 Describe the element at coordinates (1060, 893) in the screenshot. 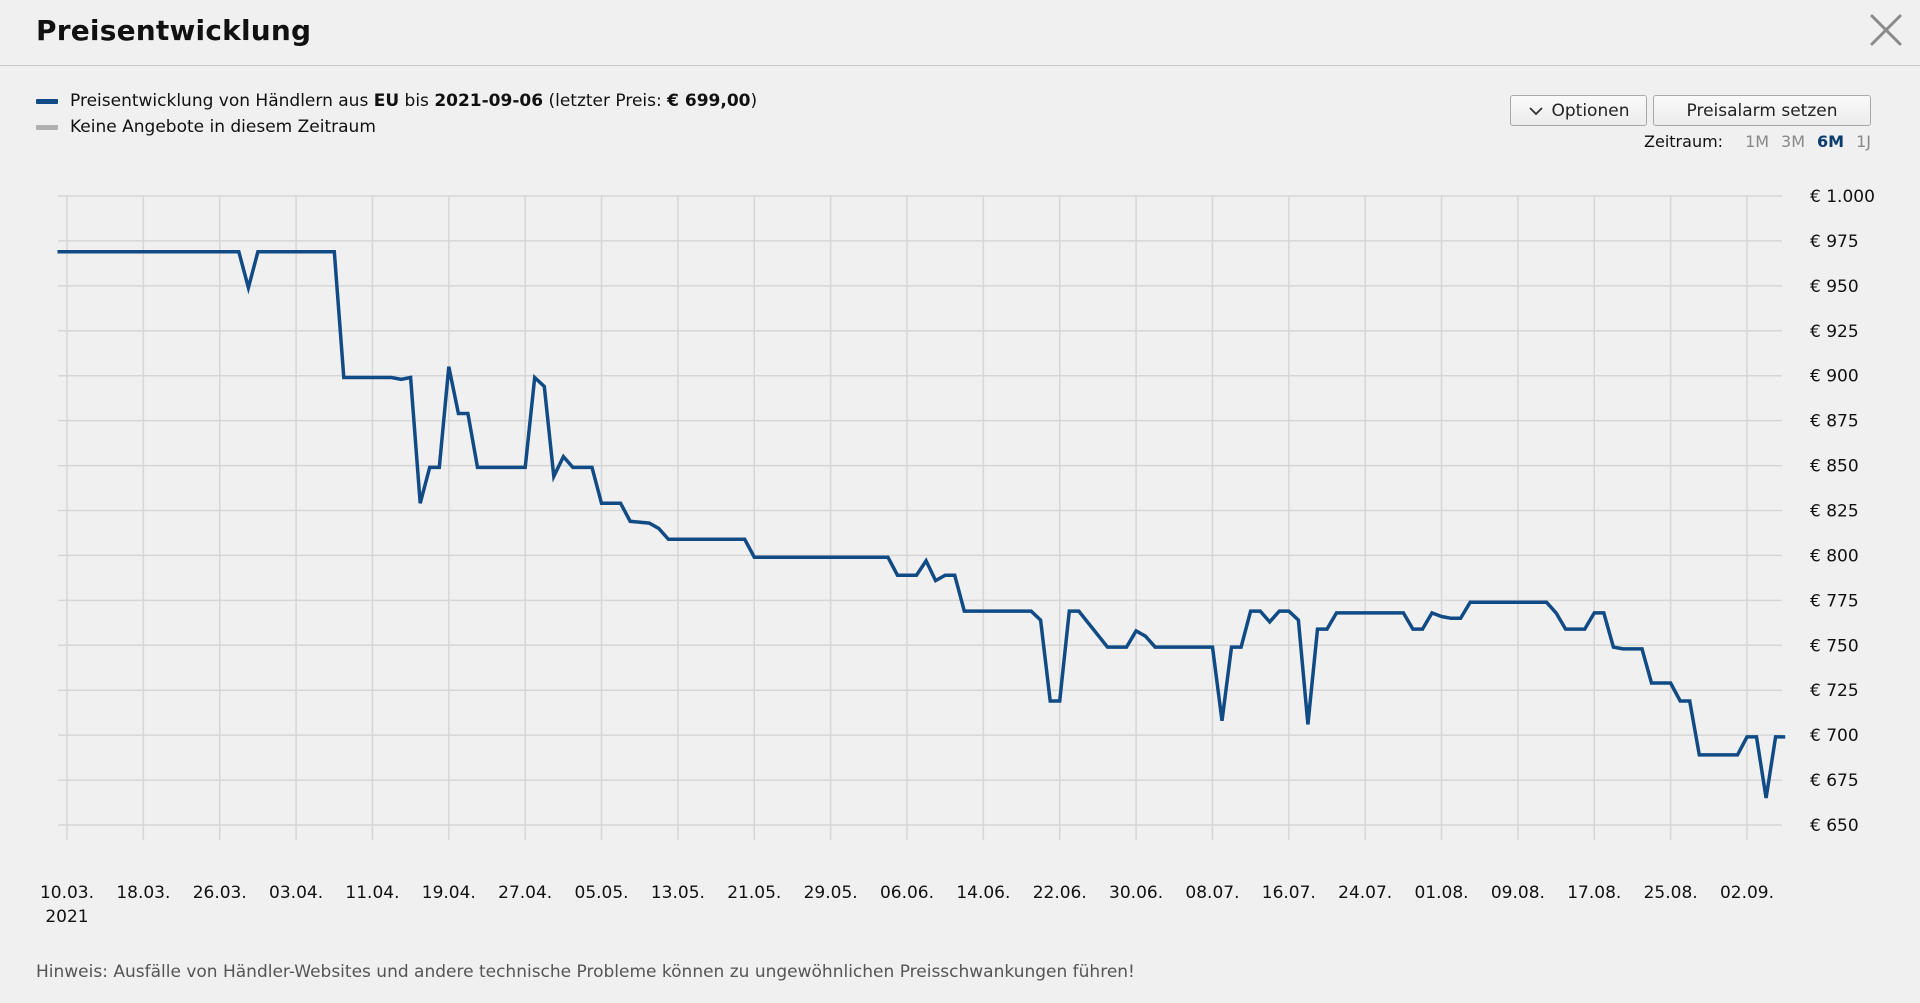

I see `x-tick-label: 22.06.` at that location.